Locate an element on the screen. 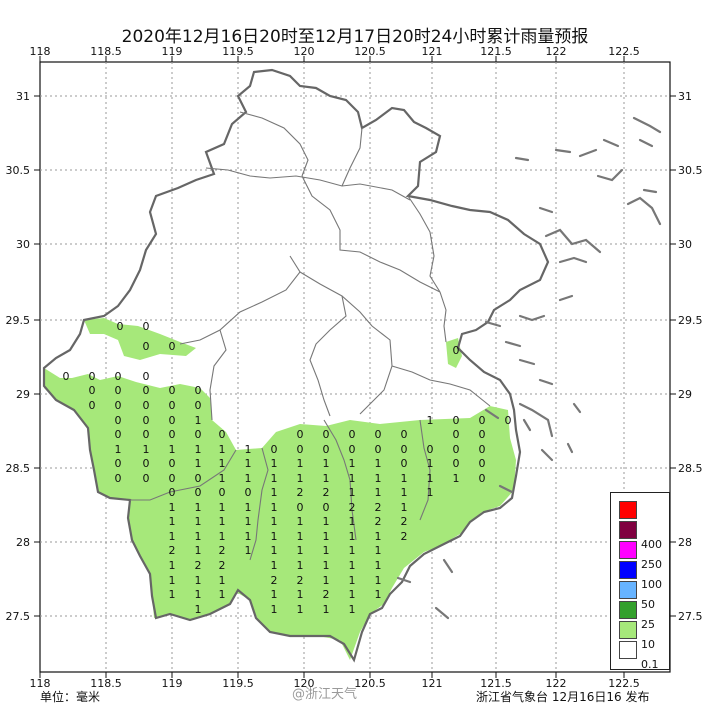  lat-label-right: 28 is located at coordinates (685, 542).